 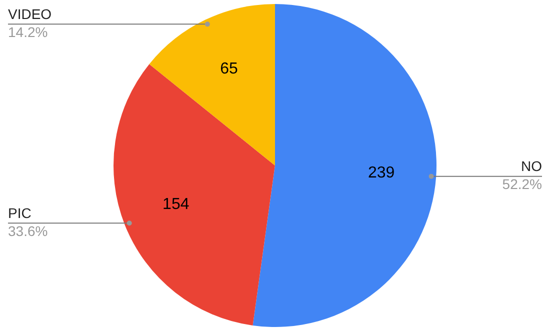 What do you see at coordinates (531, 166) in the screenshot?
I see `slice-label: NO` at bounding box center [531, 166].